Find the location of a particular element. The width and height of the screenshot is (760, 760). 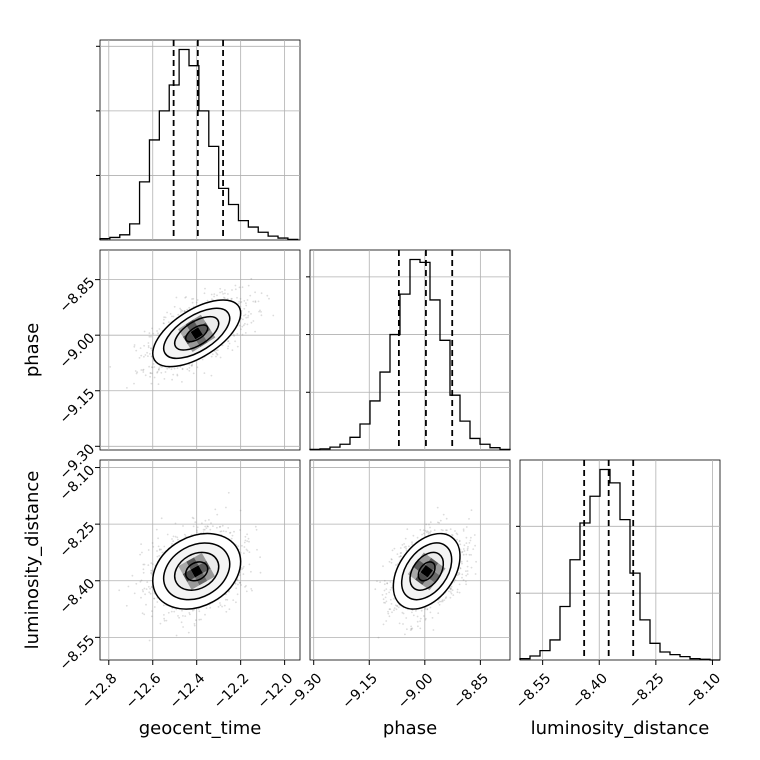

contour-line is located at coordinates (196, 571).